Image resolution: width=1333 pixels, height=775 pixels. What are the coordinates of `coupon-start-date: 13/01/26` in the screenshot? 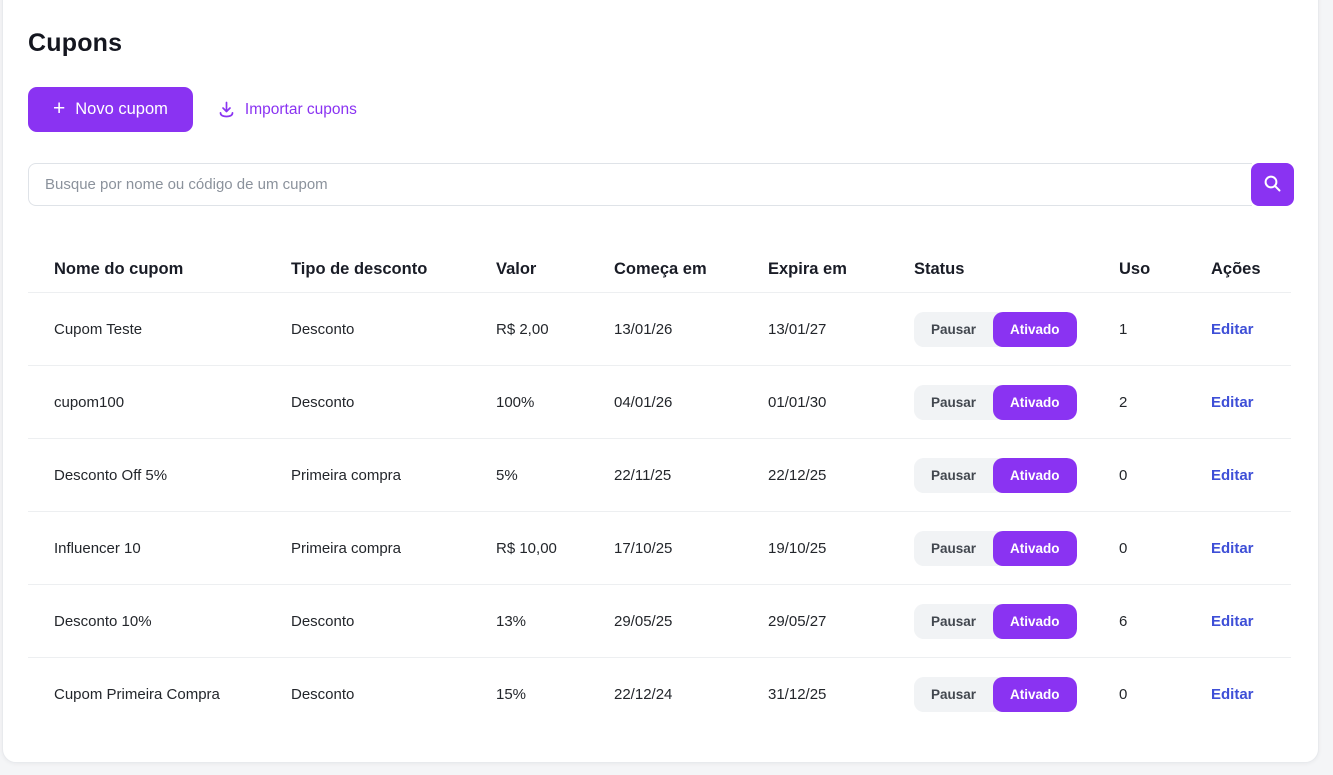 It's located at (643, 329).